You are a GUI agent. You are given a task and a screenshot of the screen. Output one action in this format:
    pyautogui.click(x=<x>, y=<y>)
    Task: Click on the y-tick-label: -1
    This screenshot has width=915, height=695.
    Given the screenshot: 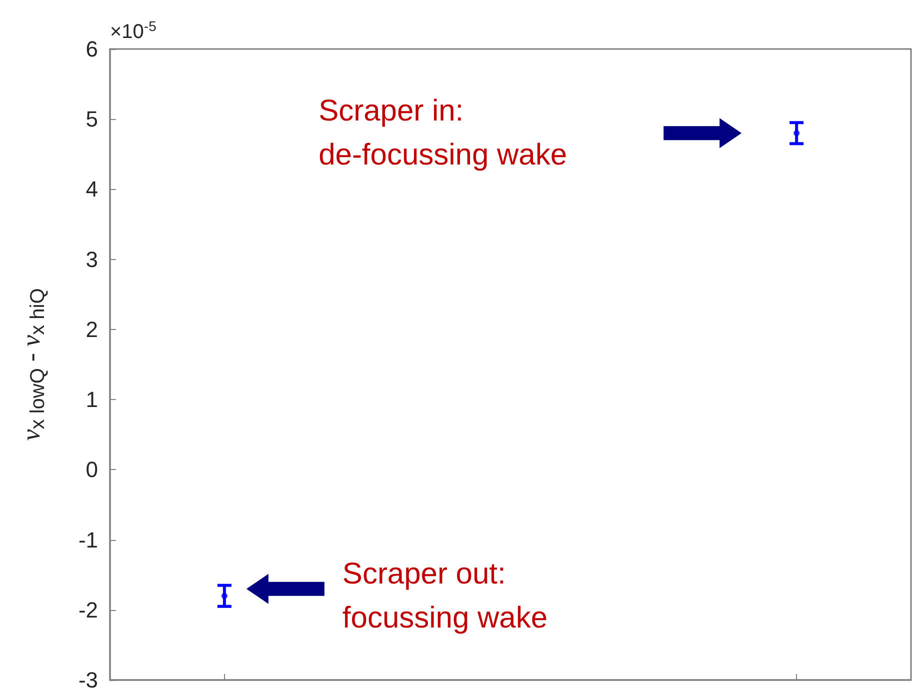 What is the action you would take?
    pyautogui.click(x=88, y=539)
    